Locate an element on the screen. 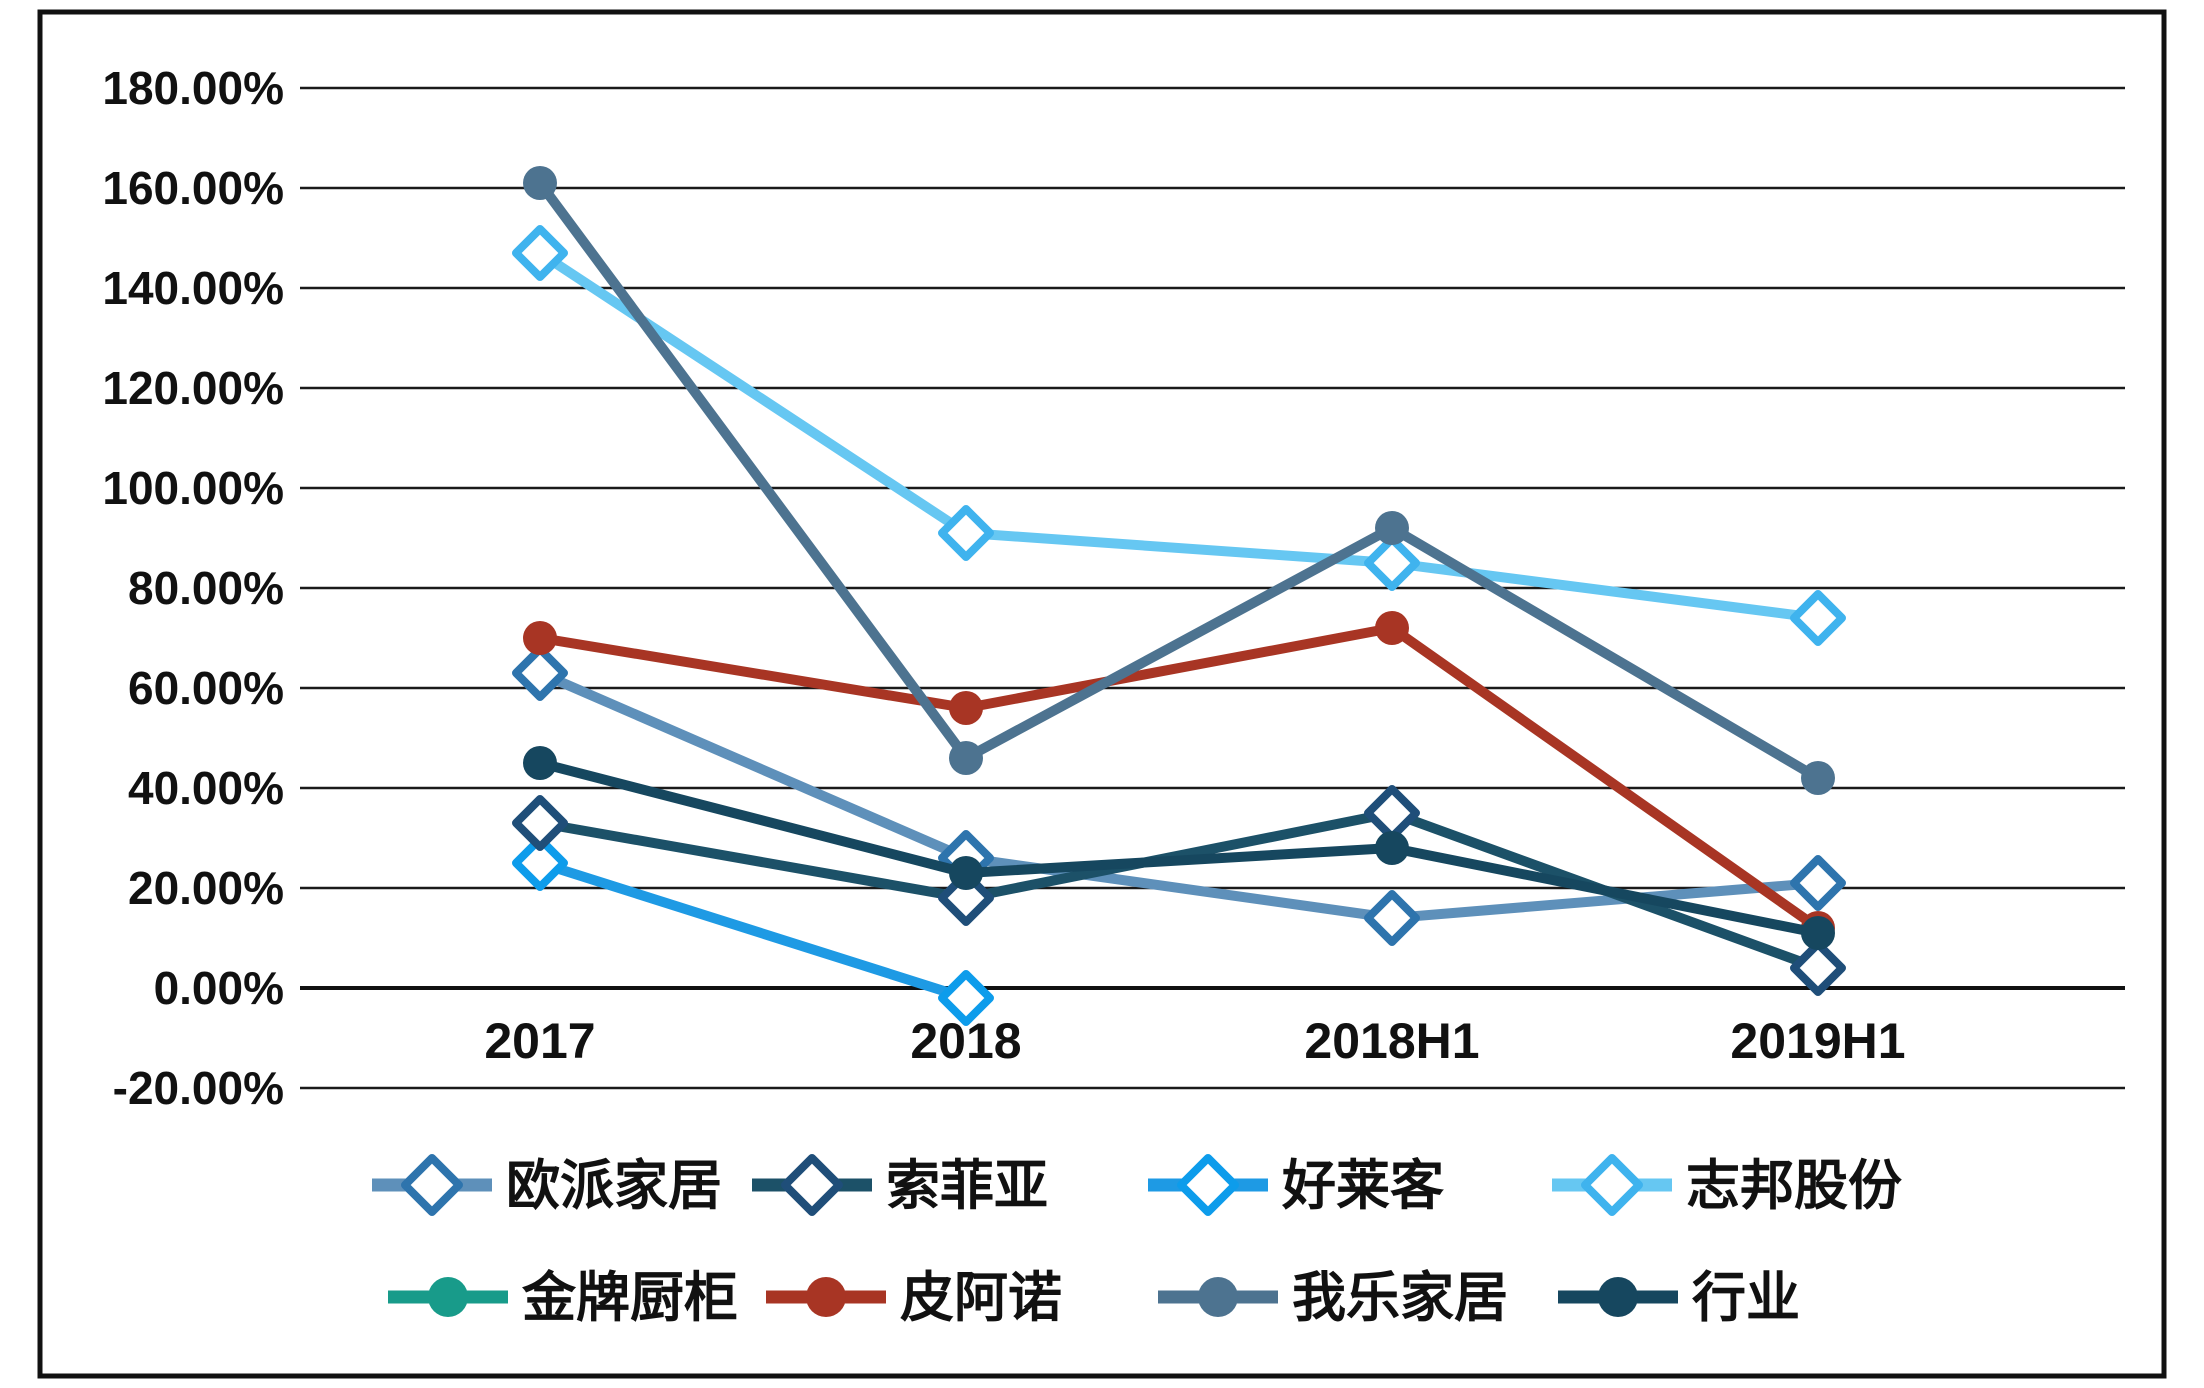 This screenshot has width=2204, height=1388. y-axis-tick-label: 180.00% is located at coordinates (193, 88).